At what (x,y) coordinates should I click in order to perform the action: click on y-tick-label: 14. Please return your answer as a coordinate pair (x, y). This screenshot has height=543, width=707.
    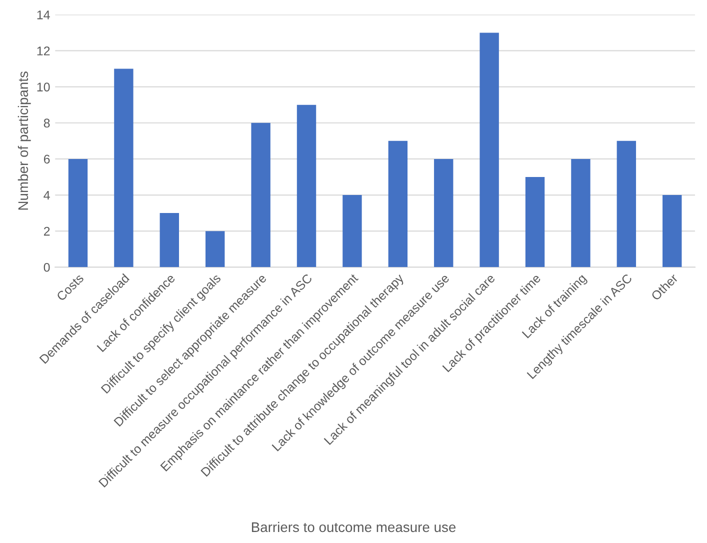
    Looking at the image, I should click on (43, 15).